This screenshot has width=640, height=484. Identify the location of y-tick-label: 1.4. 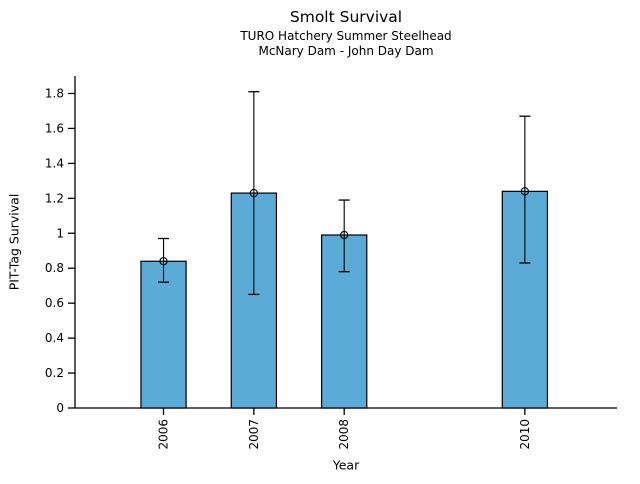
(54, 163).